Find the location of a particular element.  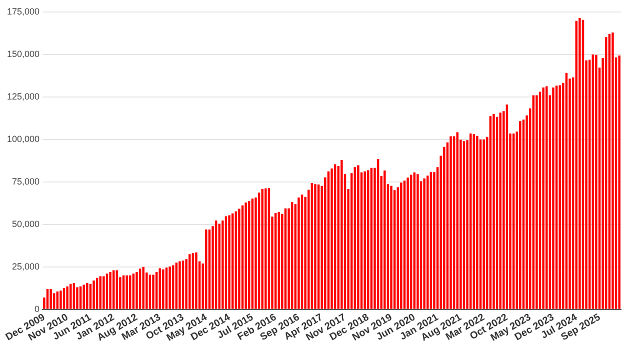

y-tick-label: 150,000 is located at coordinates (23, 53).